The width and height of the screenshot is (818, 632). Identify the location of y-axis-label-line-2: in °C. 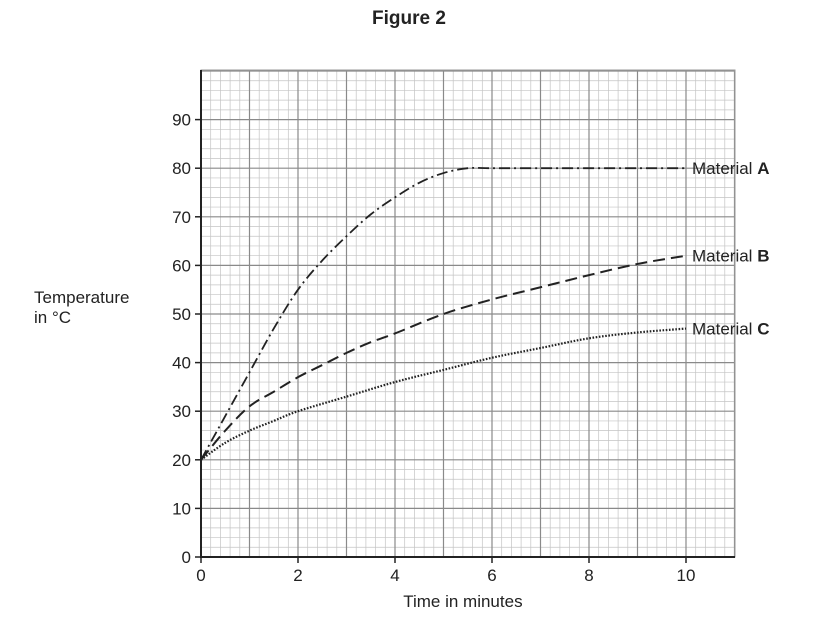
(53, 317).